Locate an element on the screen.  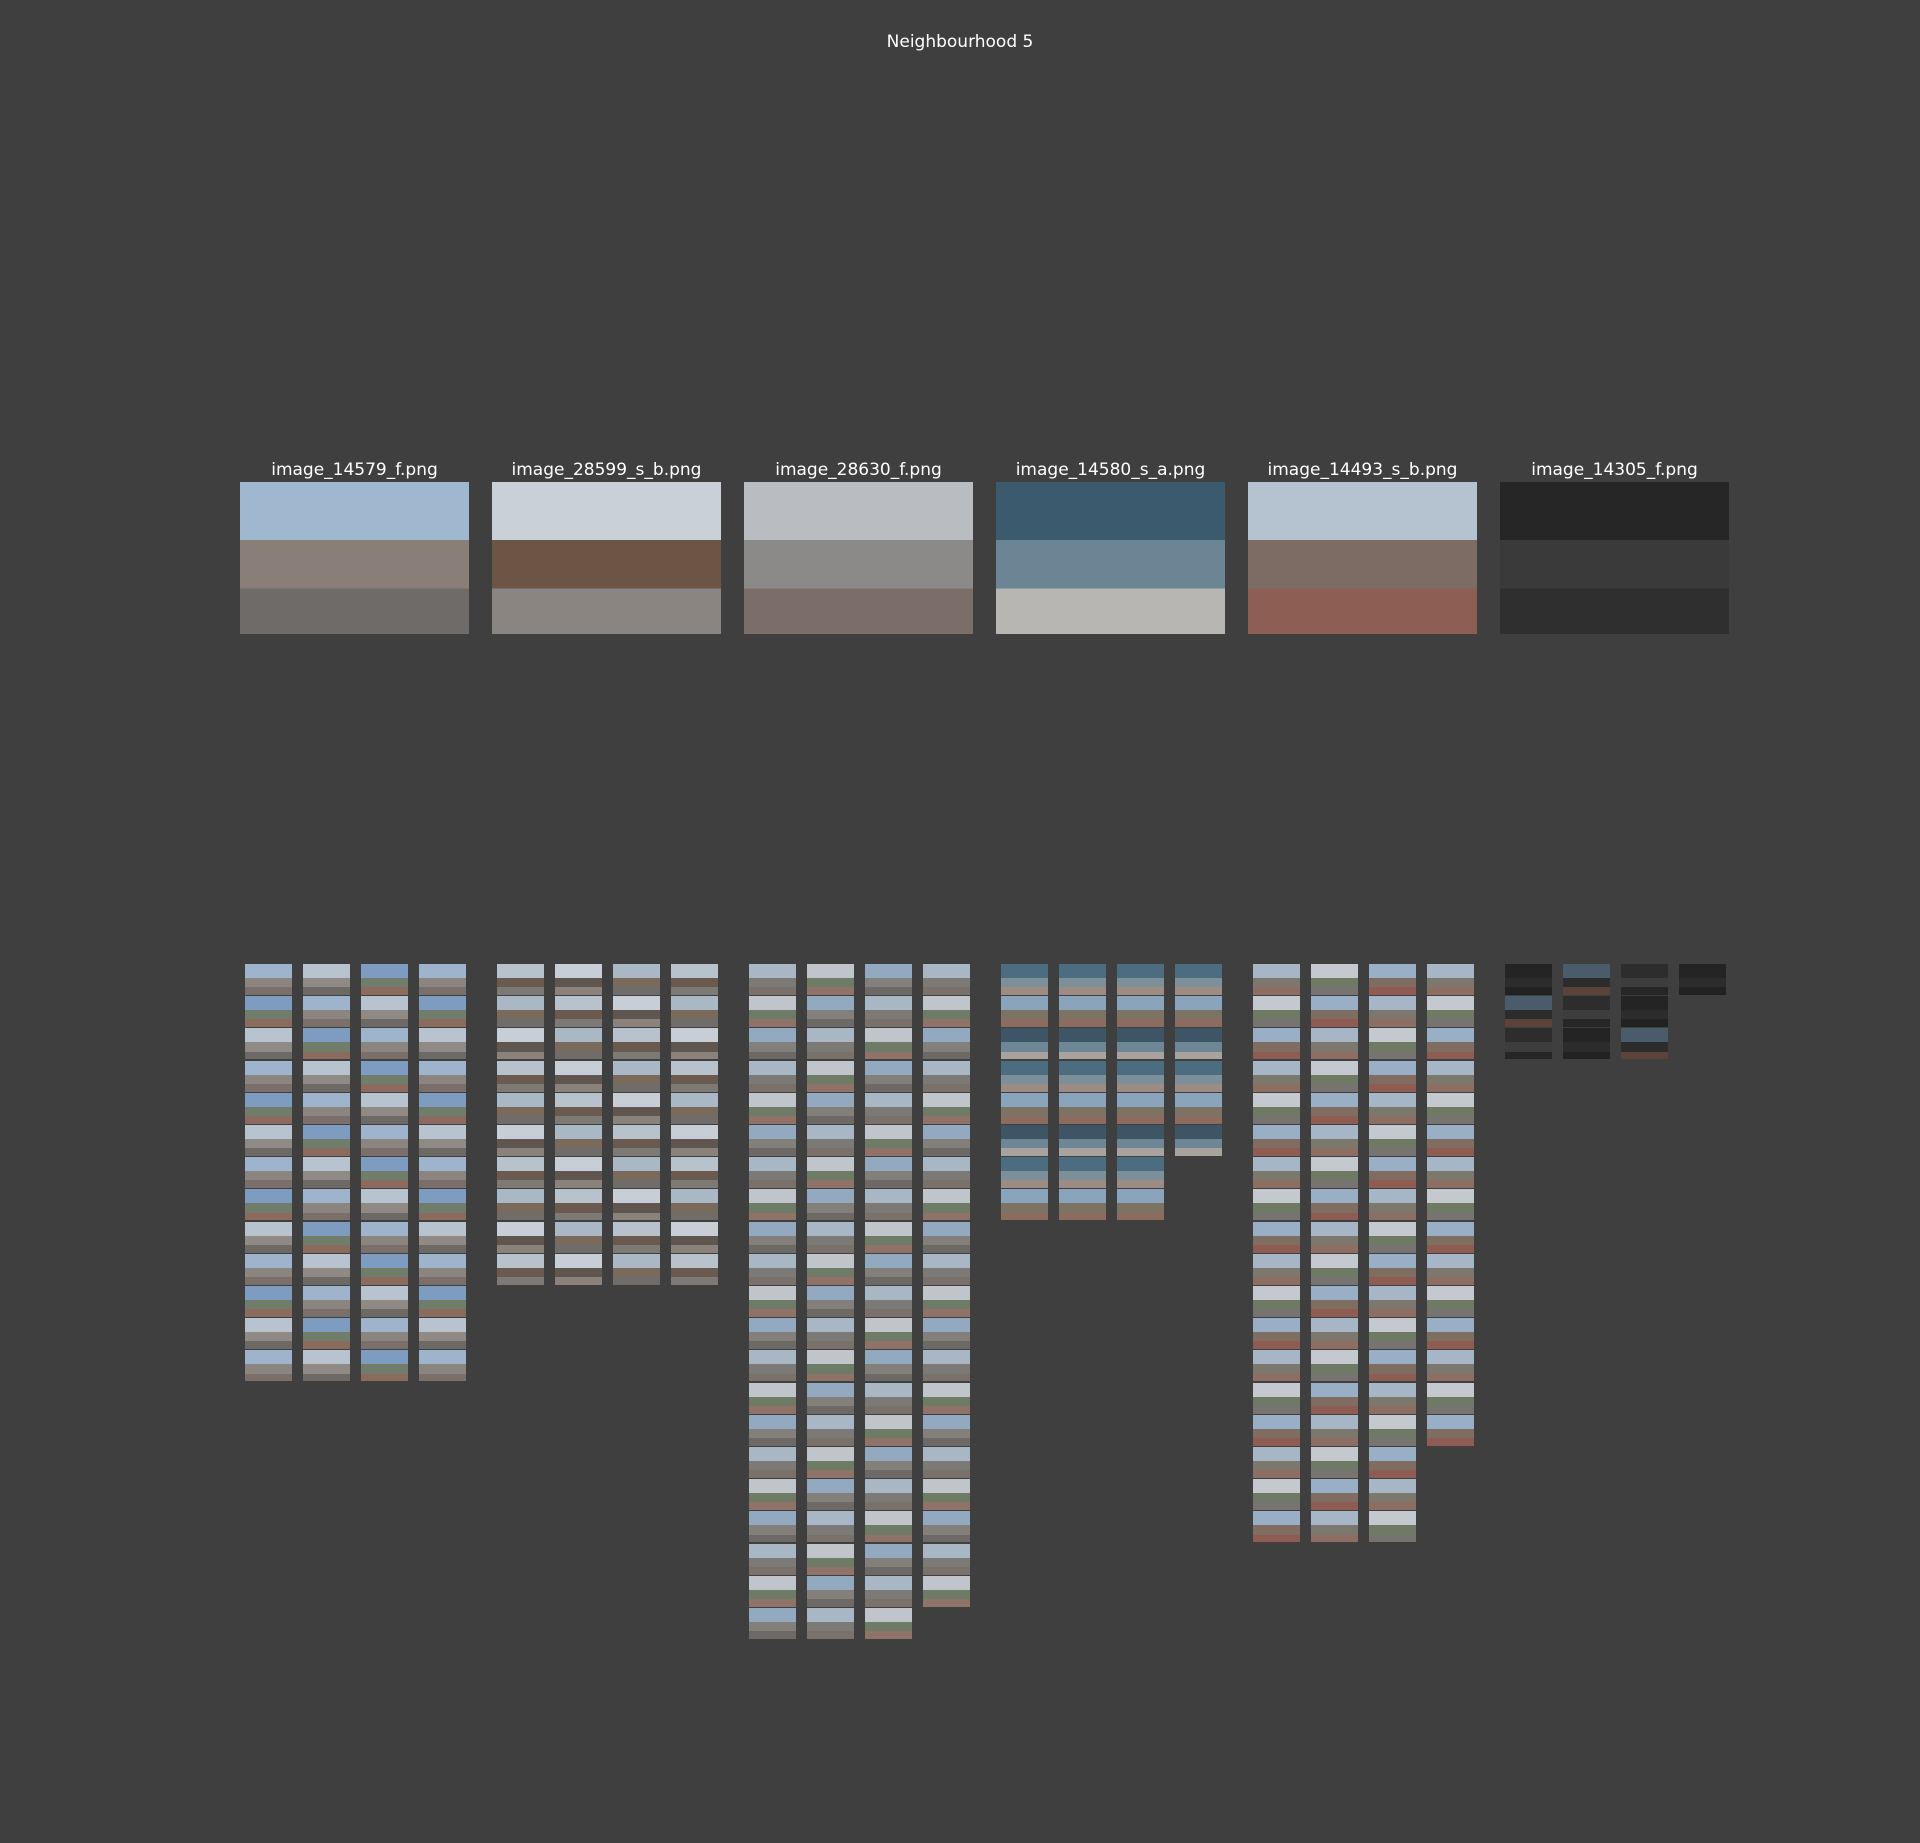
representative-image is located at coordinates (1362, 558).